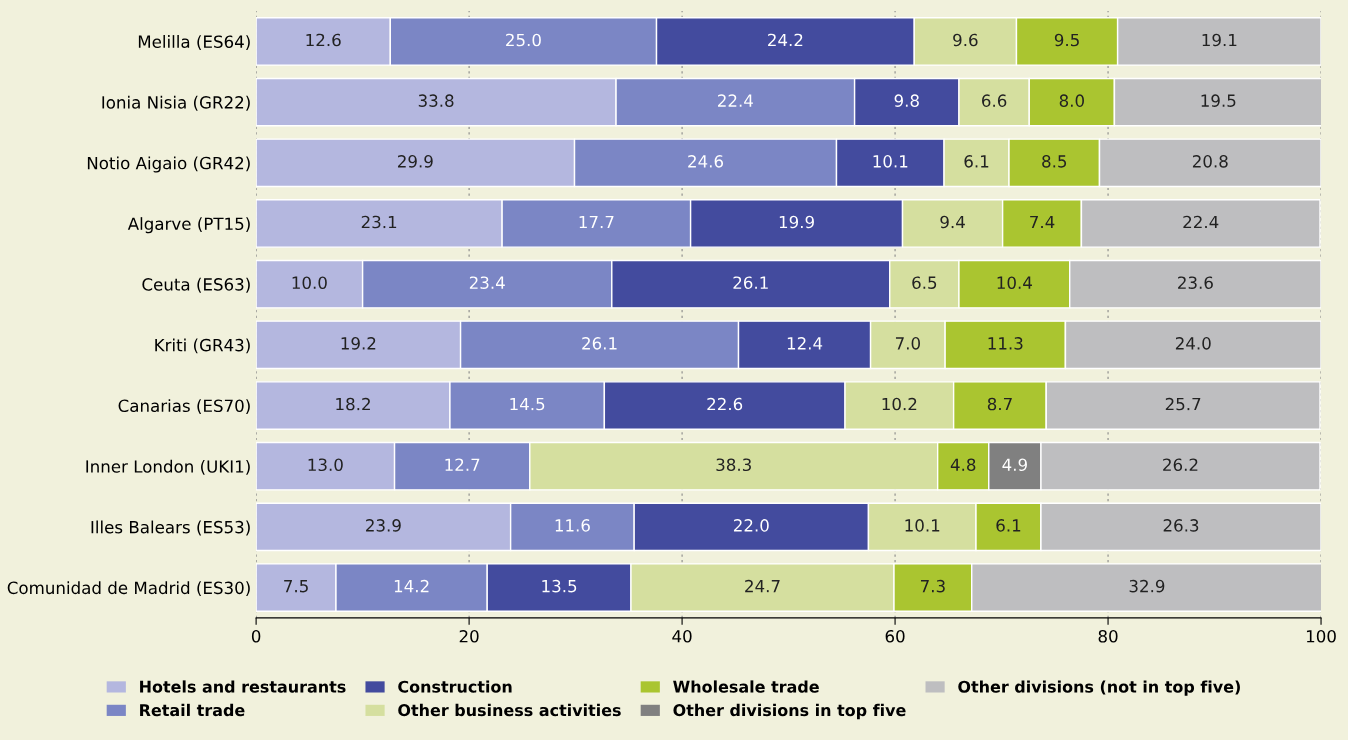  Describe the element at coordinates (323, 40) in the screenshot. I see `data-label: 12.6` at that location.